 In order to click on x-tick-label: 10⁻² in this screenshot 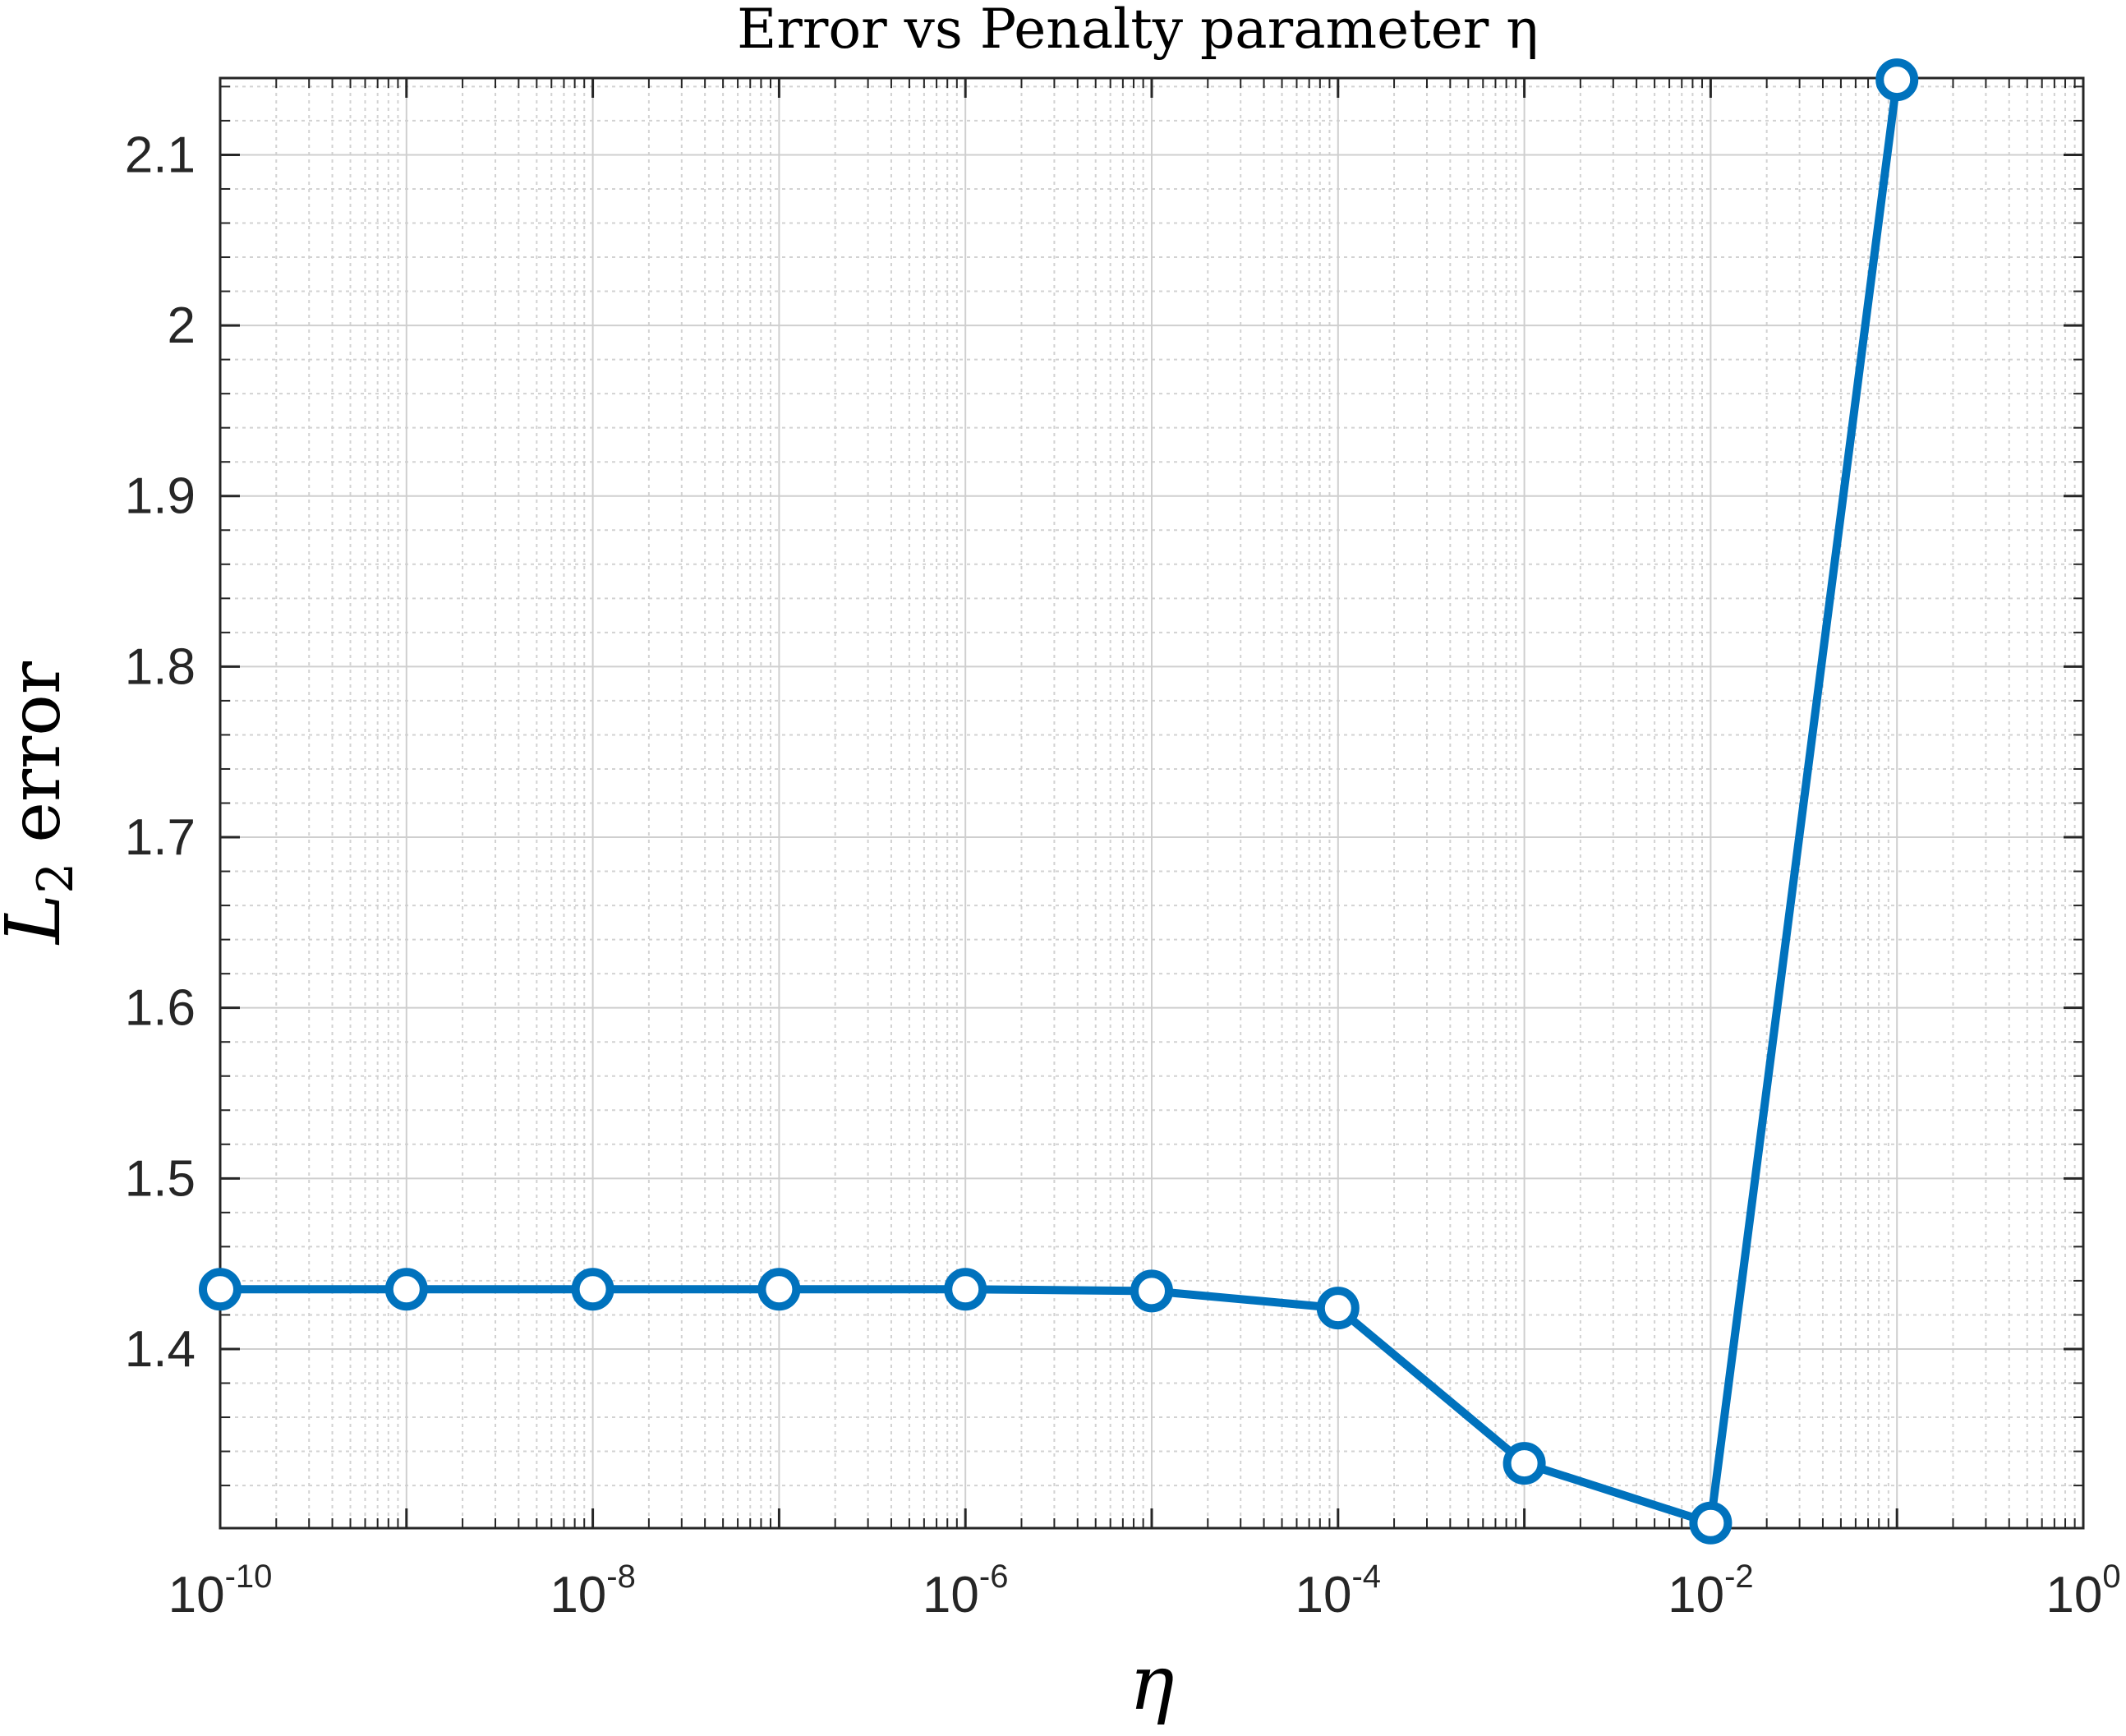, I will do `click(1711, 1591)`.